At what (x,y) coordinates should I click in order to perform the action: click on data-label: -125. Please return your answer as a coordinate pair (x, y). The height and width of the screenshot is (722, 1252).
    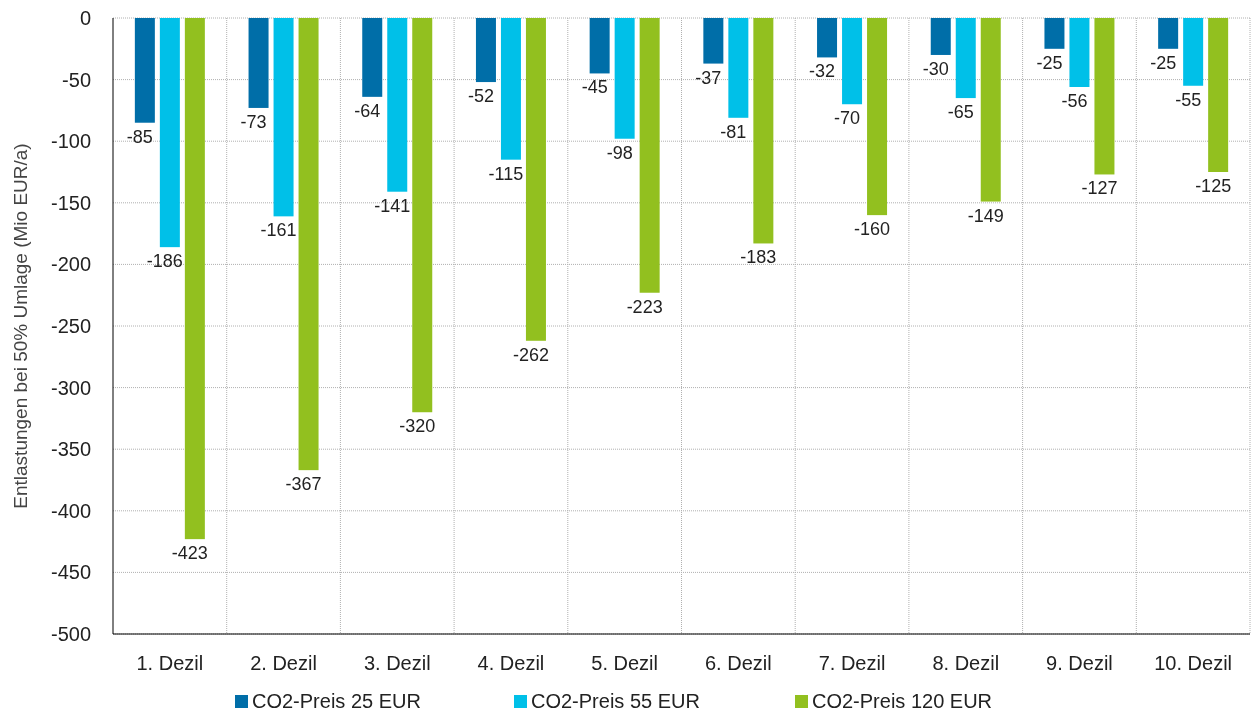
    Looking at the image, I should click on (1213, 186).